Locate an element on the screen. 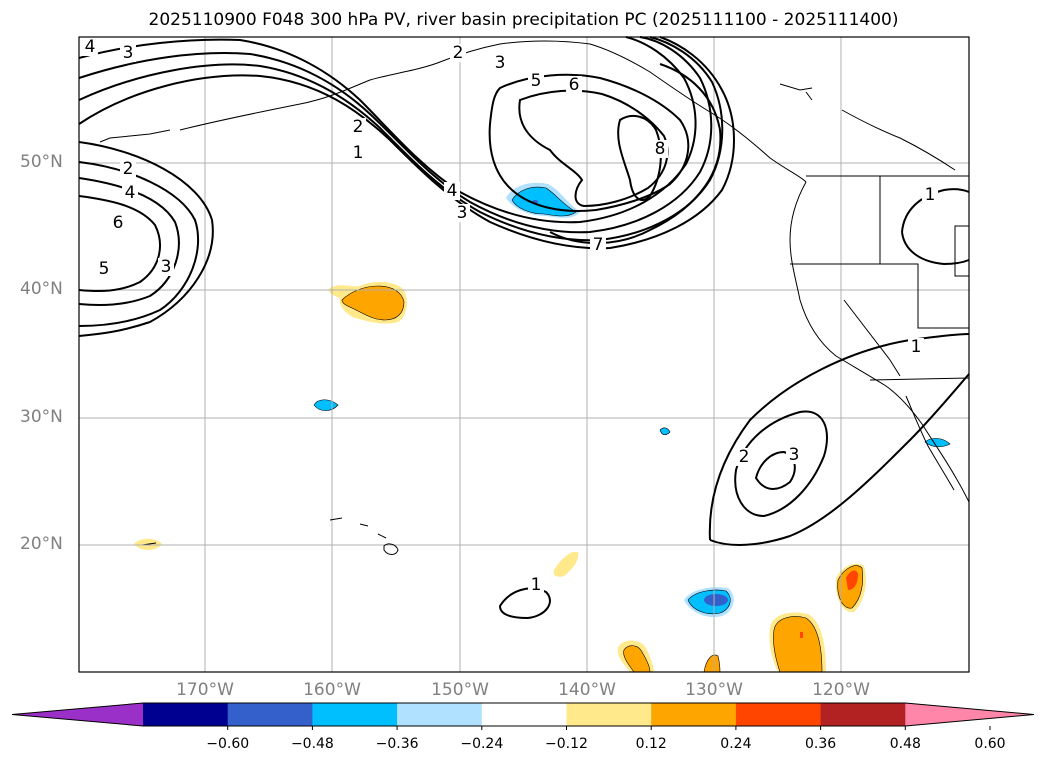  precip-blue-tiny is located at coordinates (665, 431).